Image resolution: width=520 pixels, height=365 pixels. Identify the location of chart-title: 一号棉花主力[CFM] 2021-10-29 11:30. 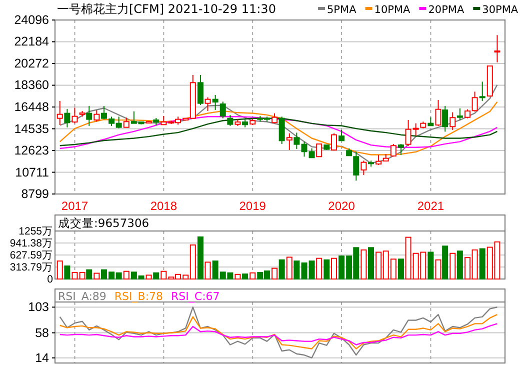
(166, 9).